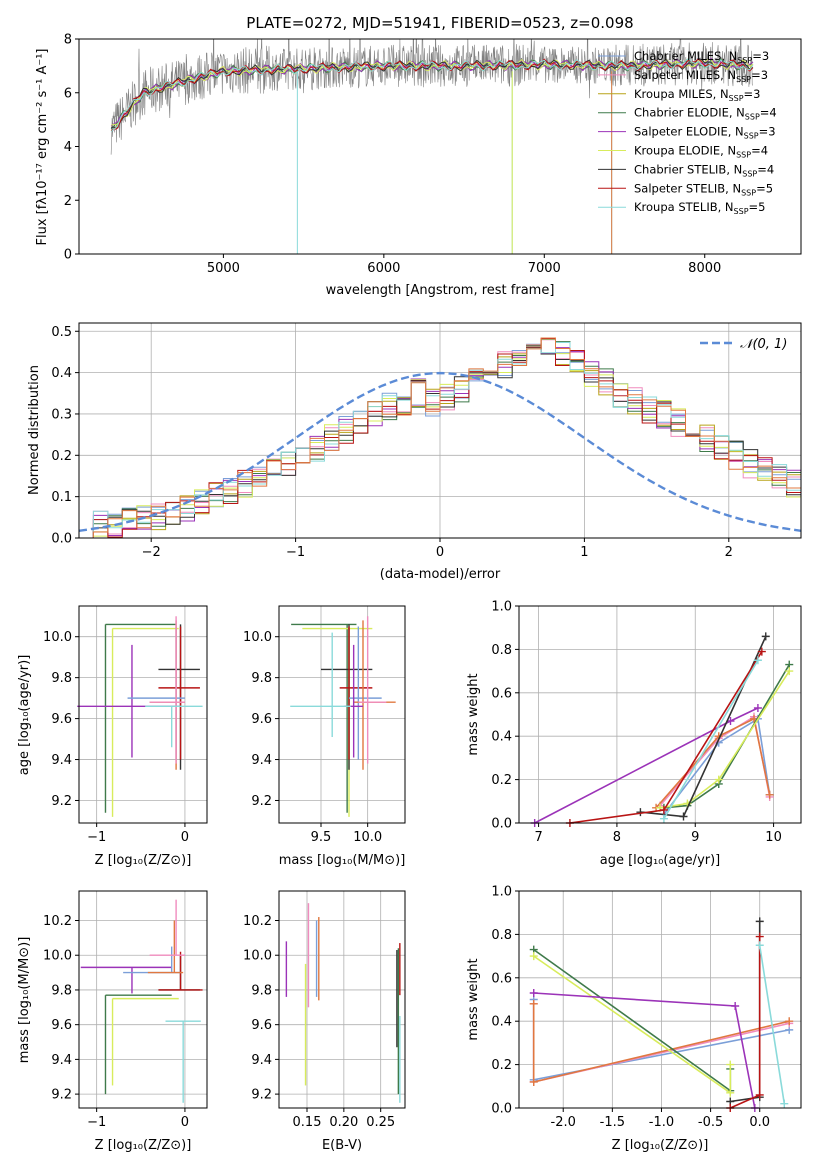  I want to click on x-tick-label: 8000, so click(704, 268).